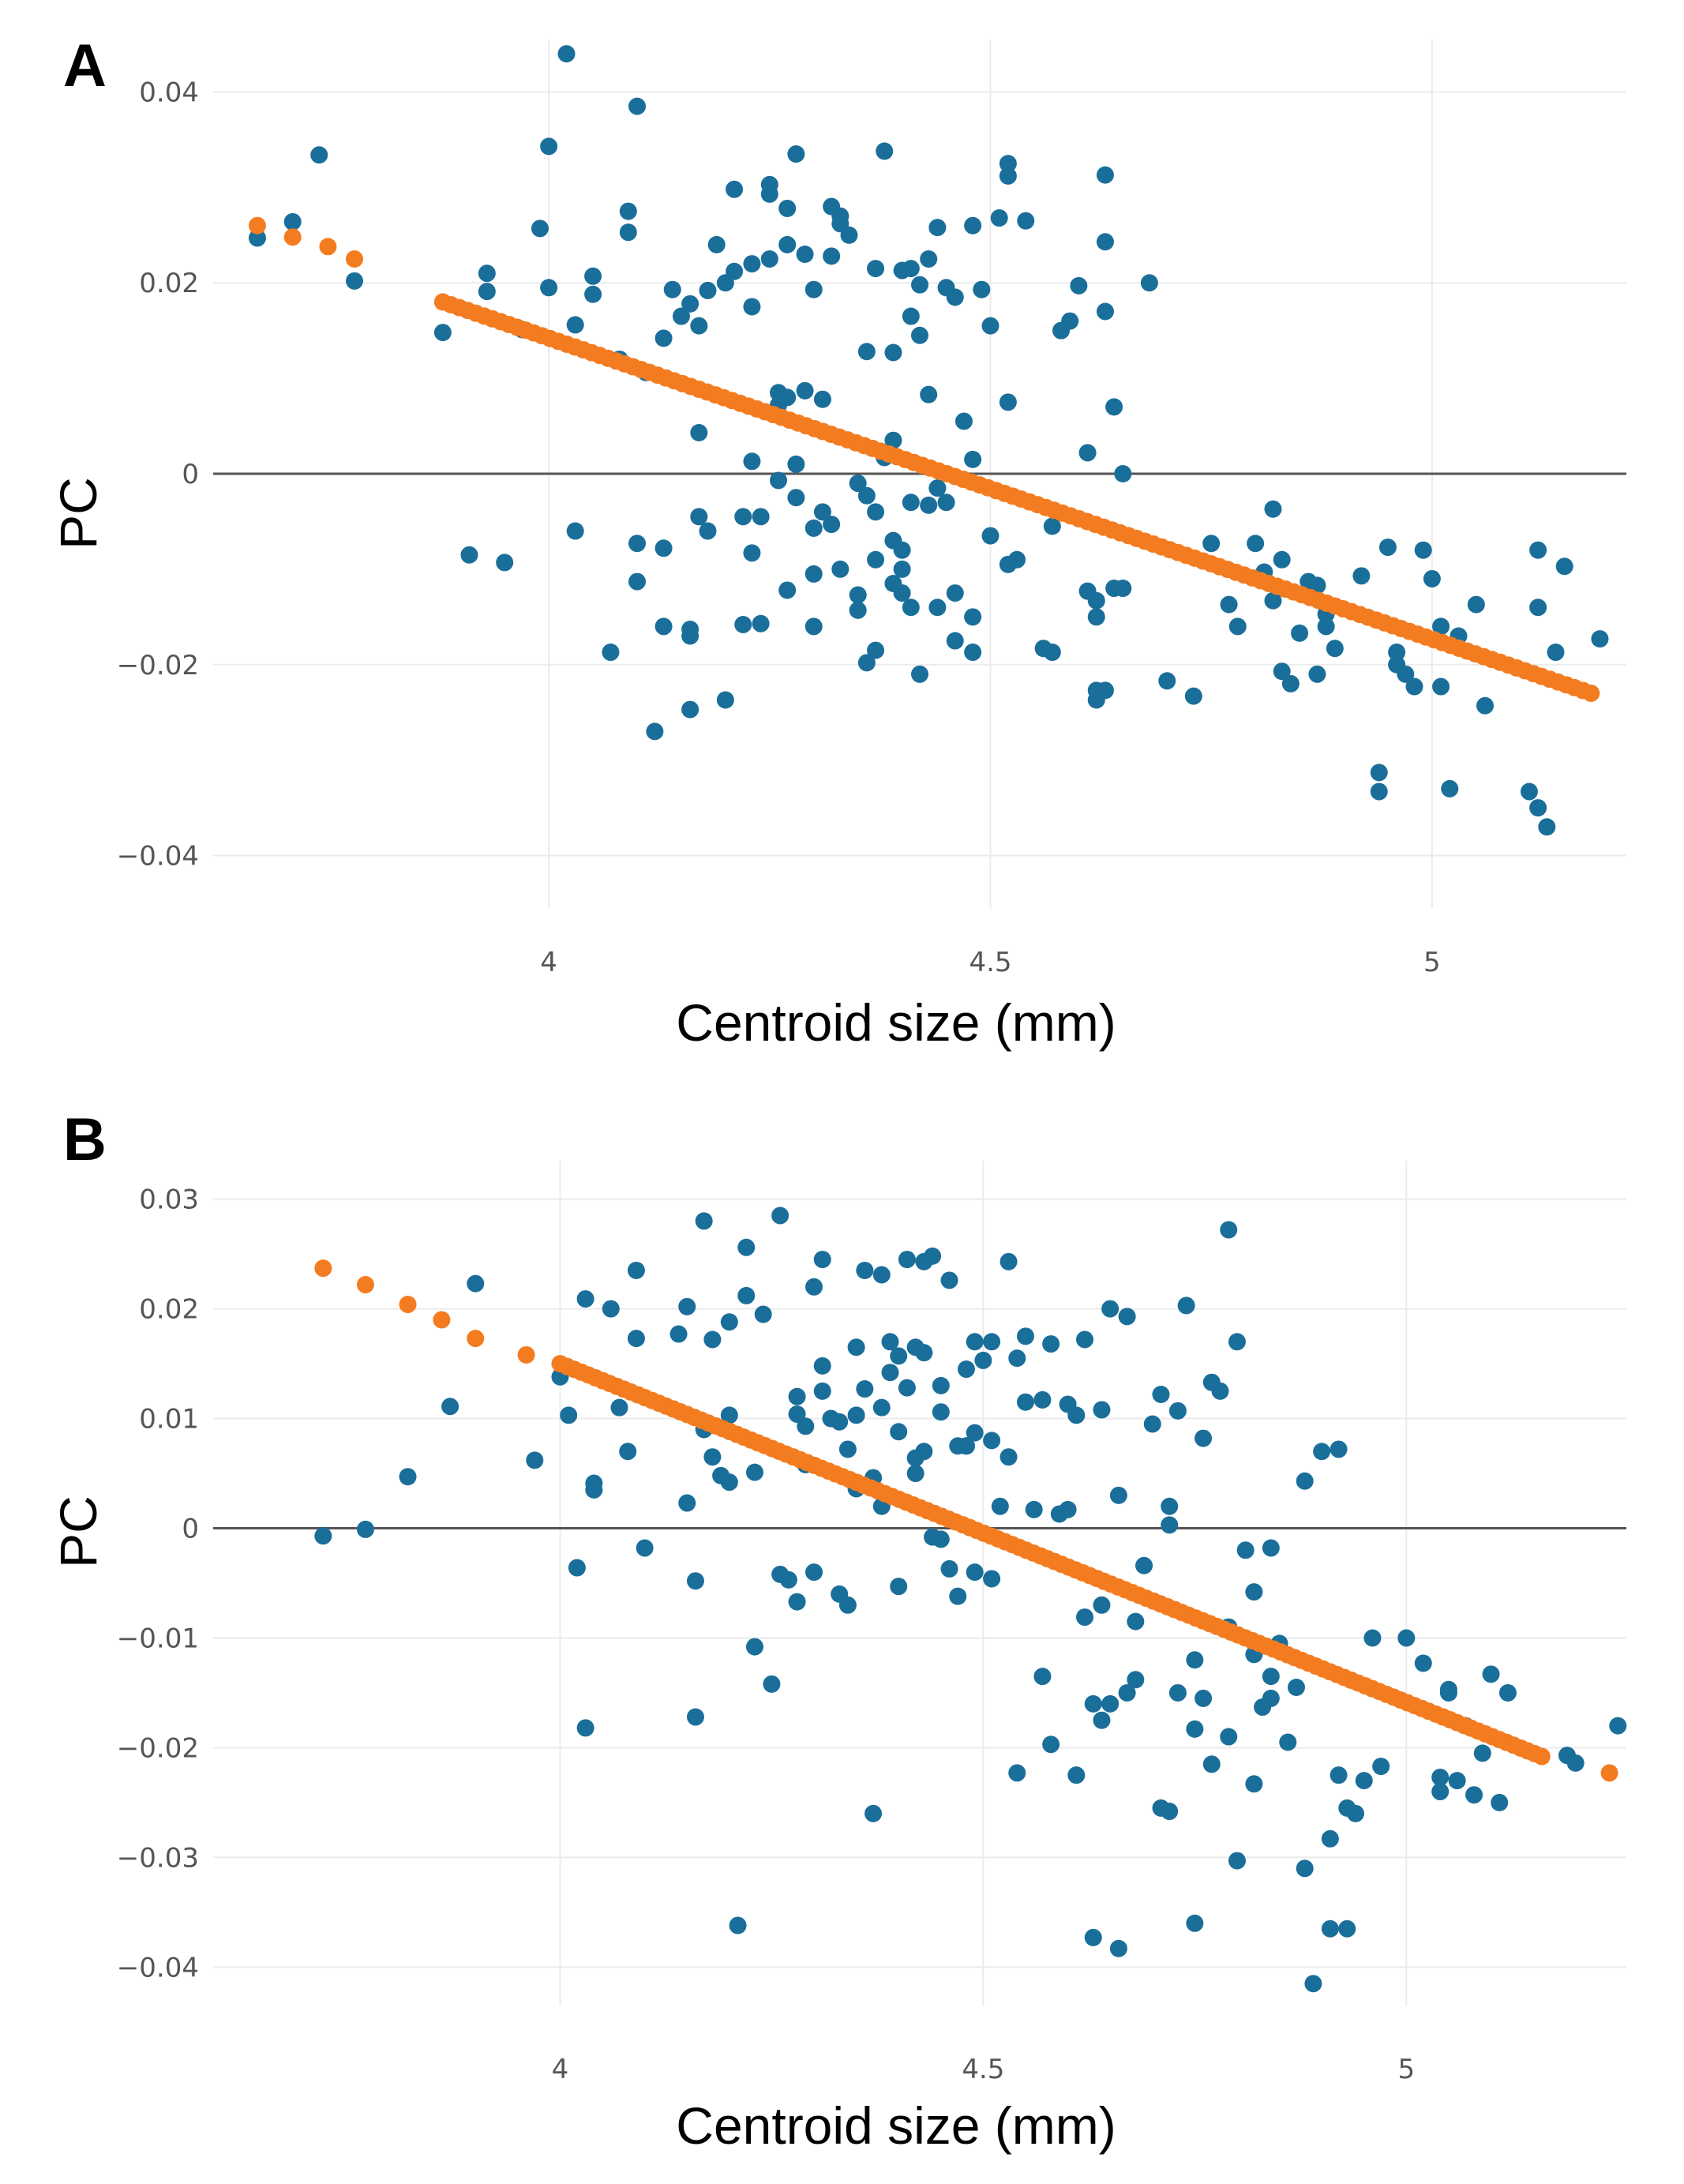 Image resolution: width=1684 pixels, height=2184 pixels. Describe the element at coordinates (169, 92) in the screenshot. I see `y-tick-label: 0.04` at that location.